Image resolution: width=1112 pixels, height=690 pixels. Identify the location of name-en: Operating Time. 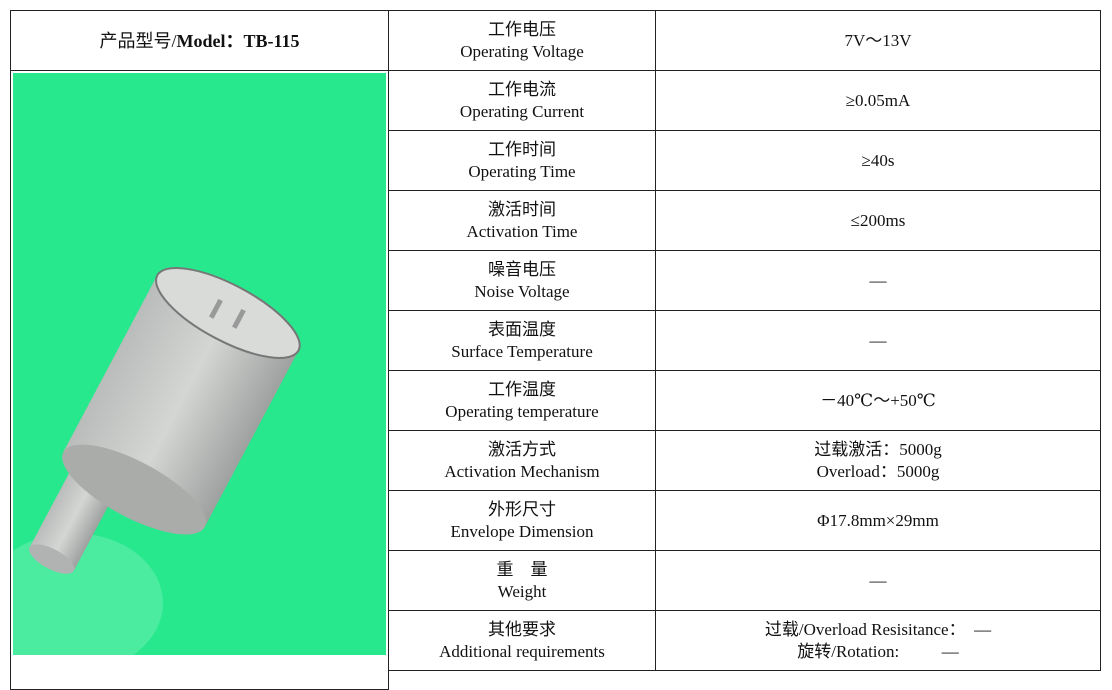
(522, 171).